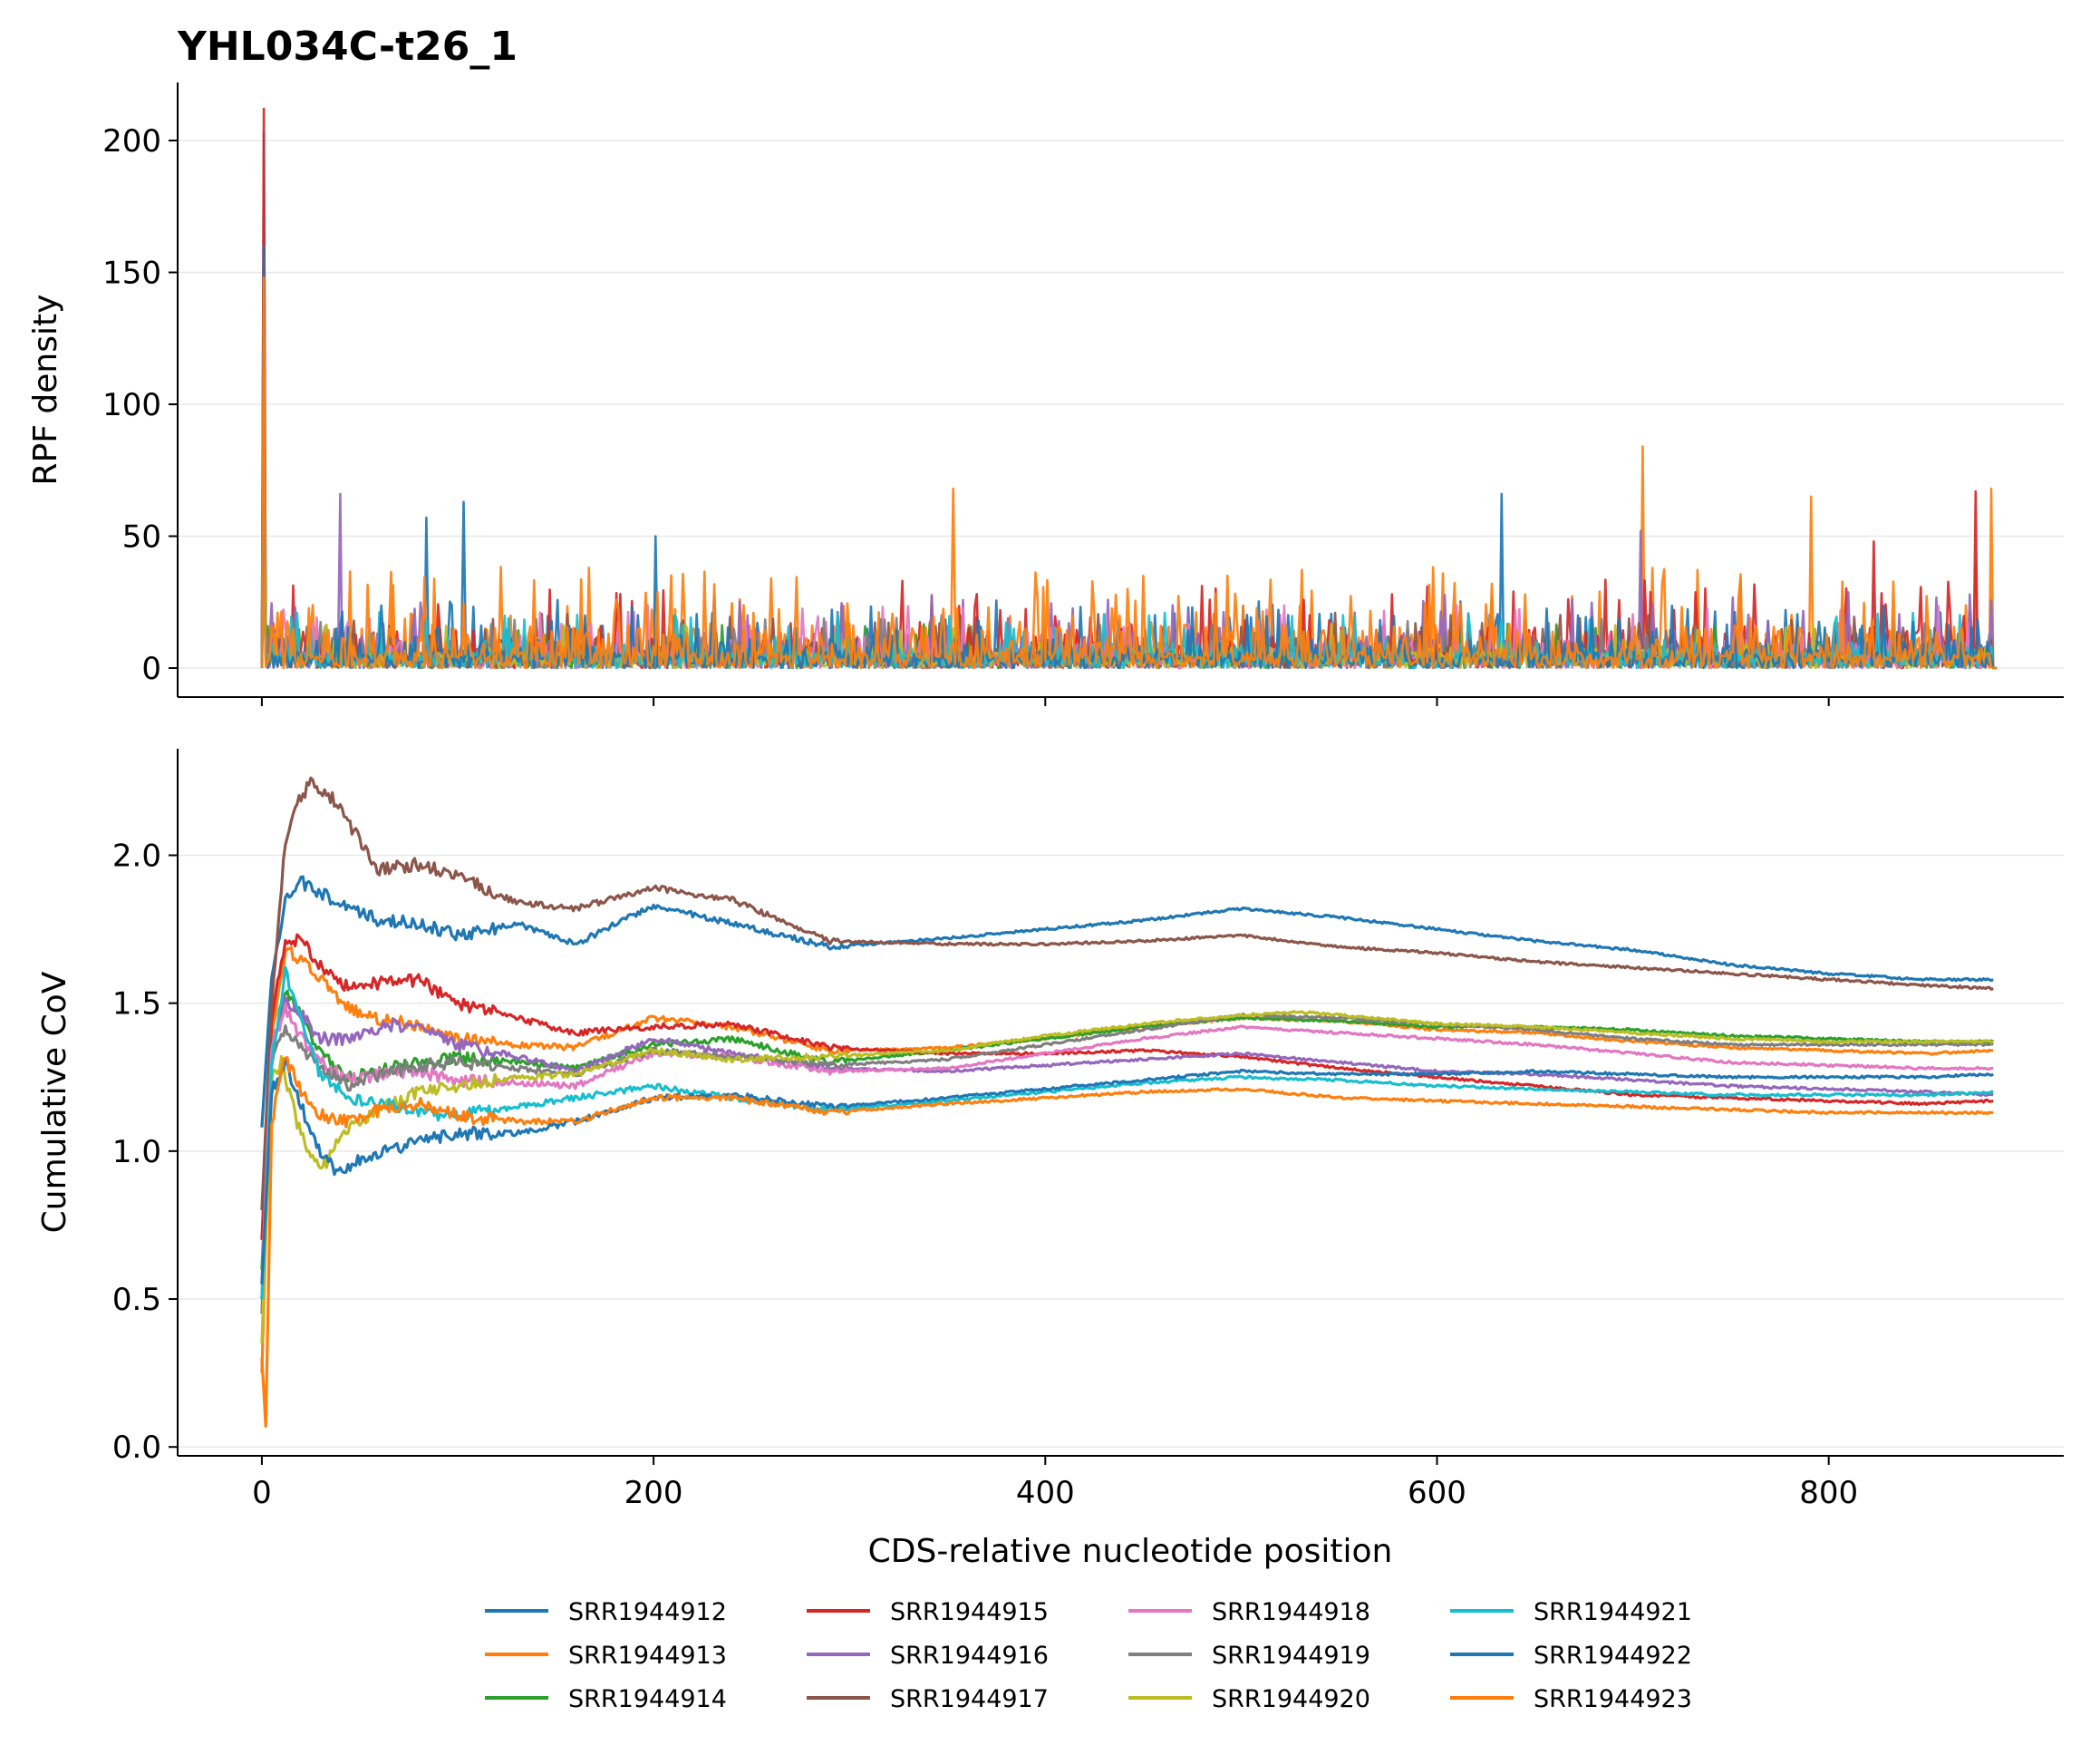  What do you see at coordinates (151, 669) in the screenshot?
I see `top-y-tick-label: 0` at bounding box center [151, 669].